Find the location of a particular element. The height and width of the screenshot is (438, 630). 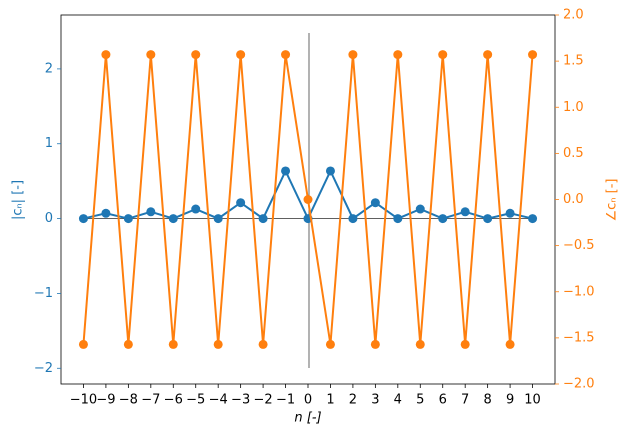

y2-tick-label: 0.0 is located at coordinates (573, 199).